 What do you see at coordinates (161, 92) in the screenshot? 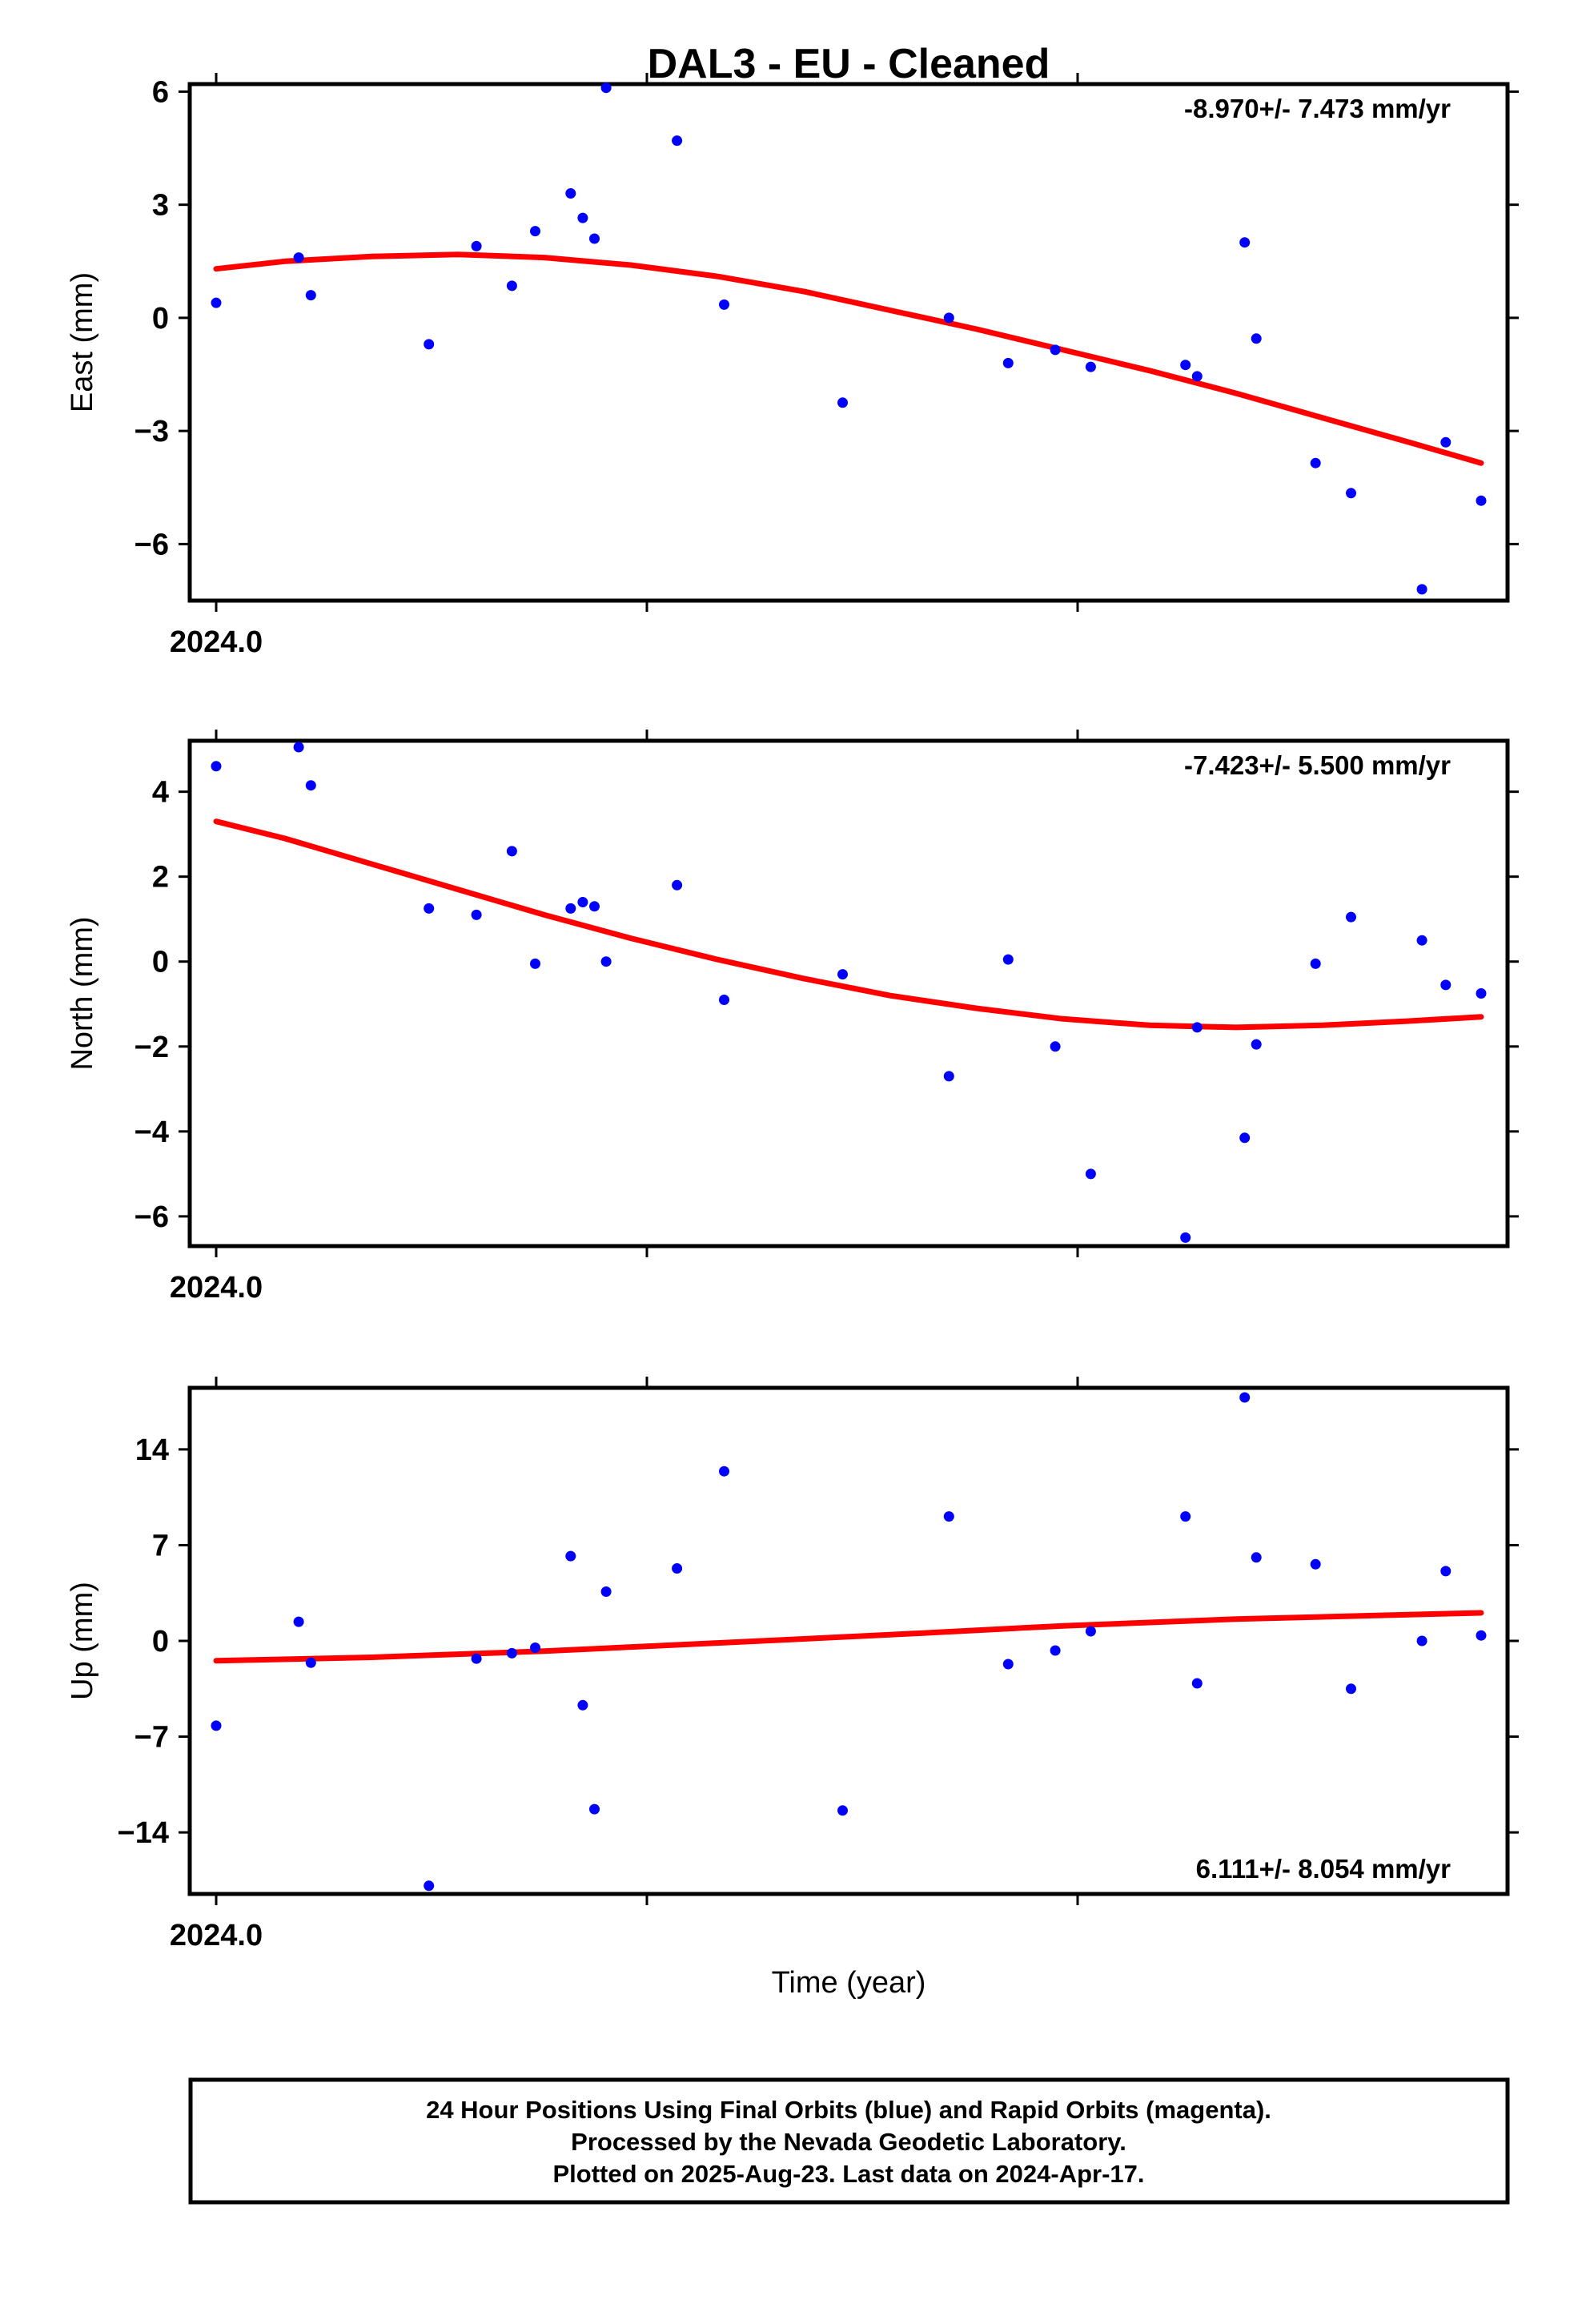
I see `y-tick-label: 6` at bounding box center [161, 92].